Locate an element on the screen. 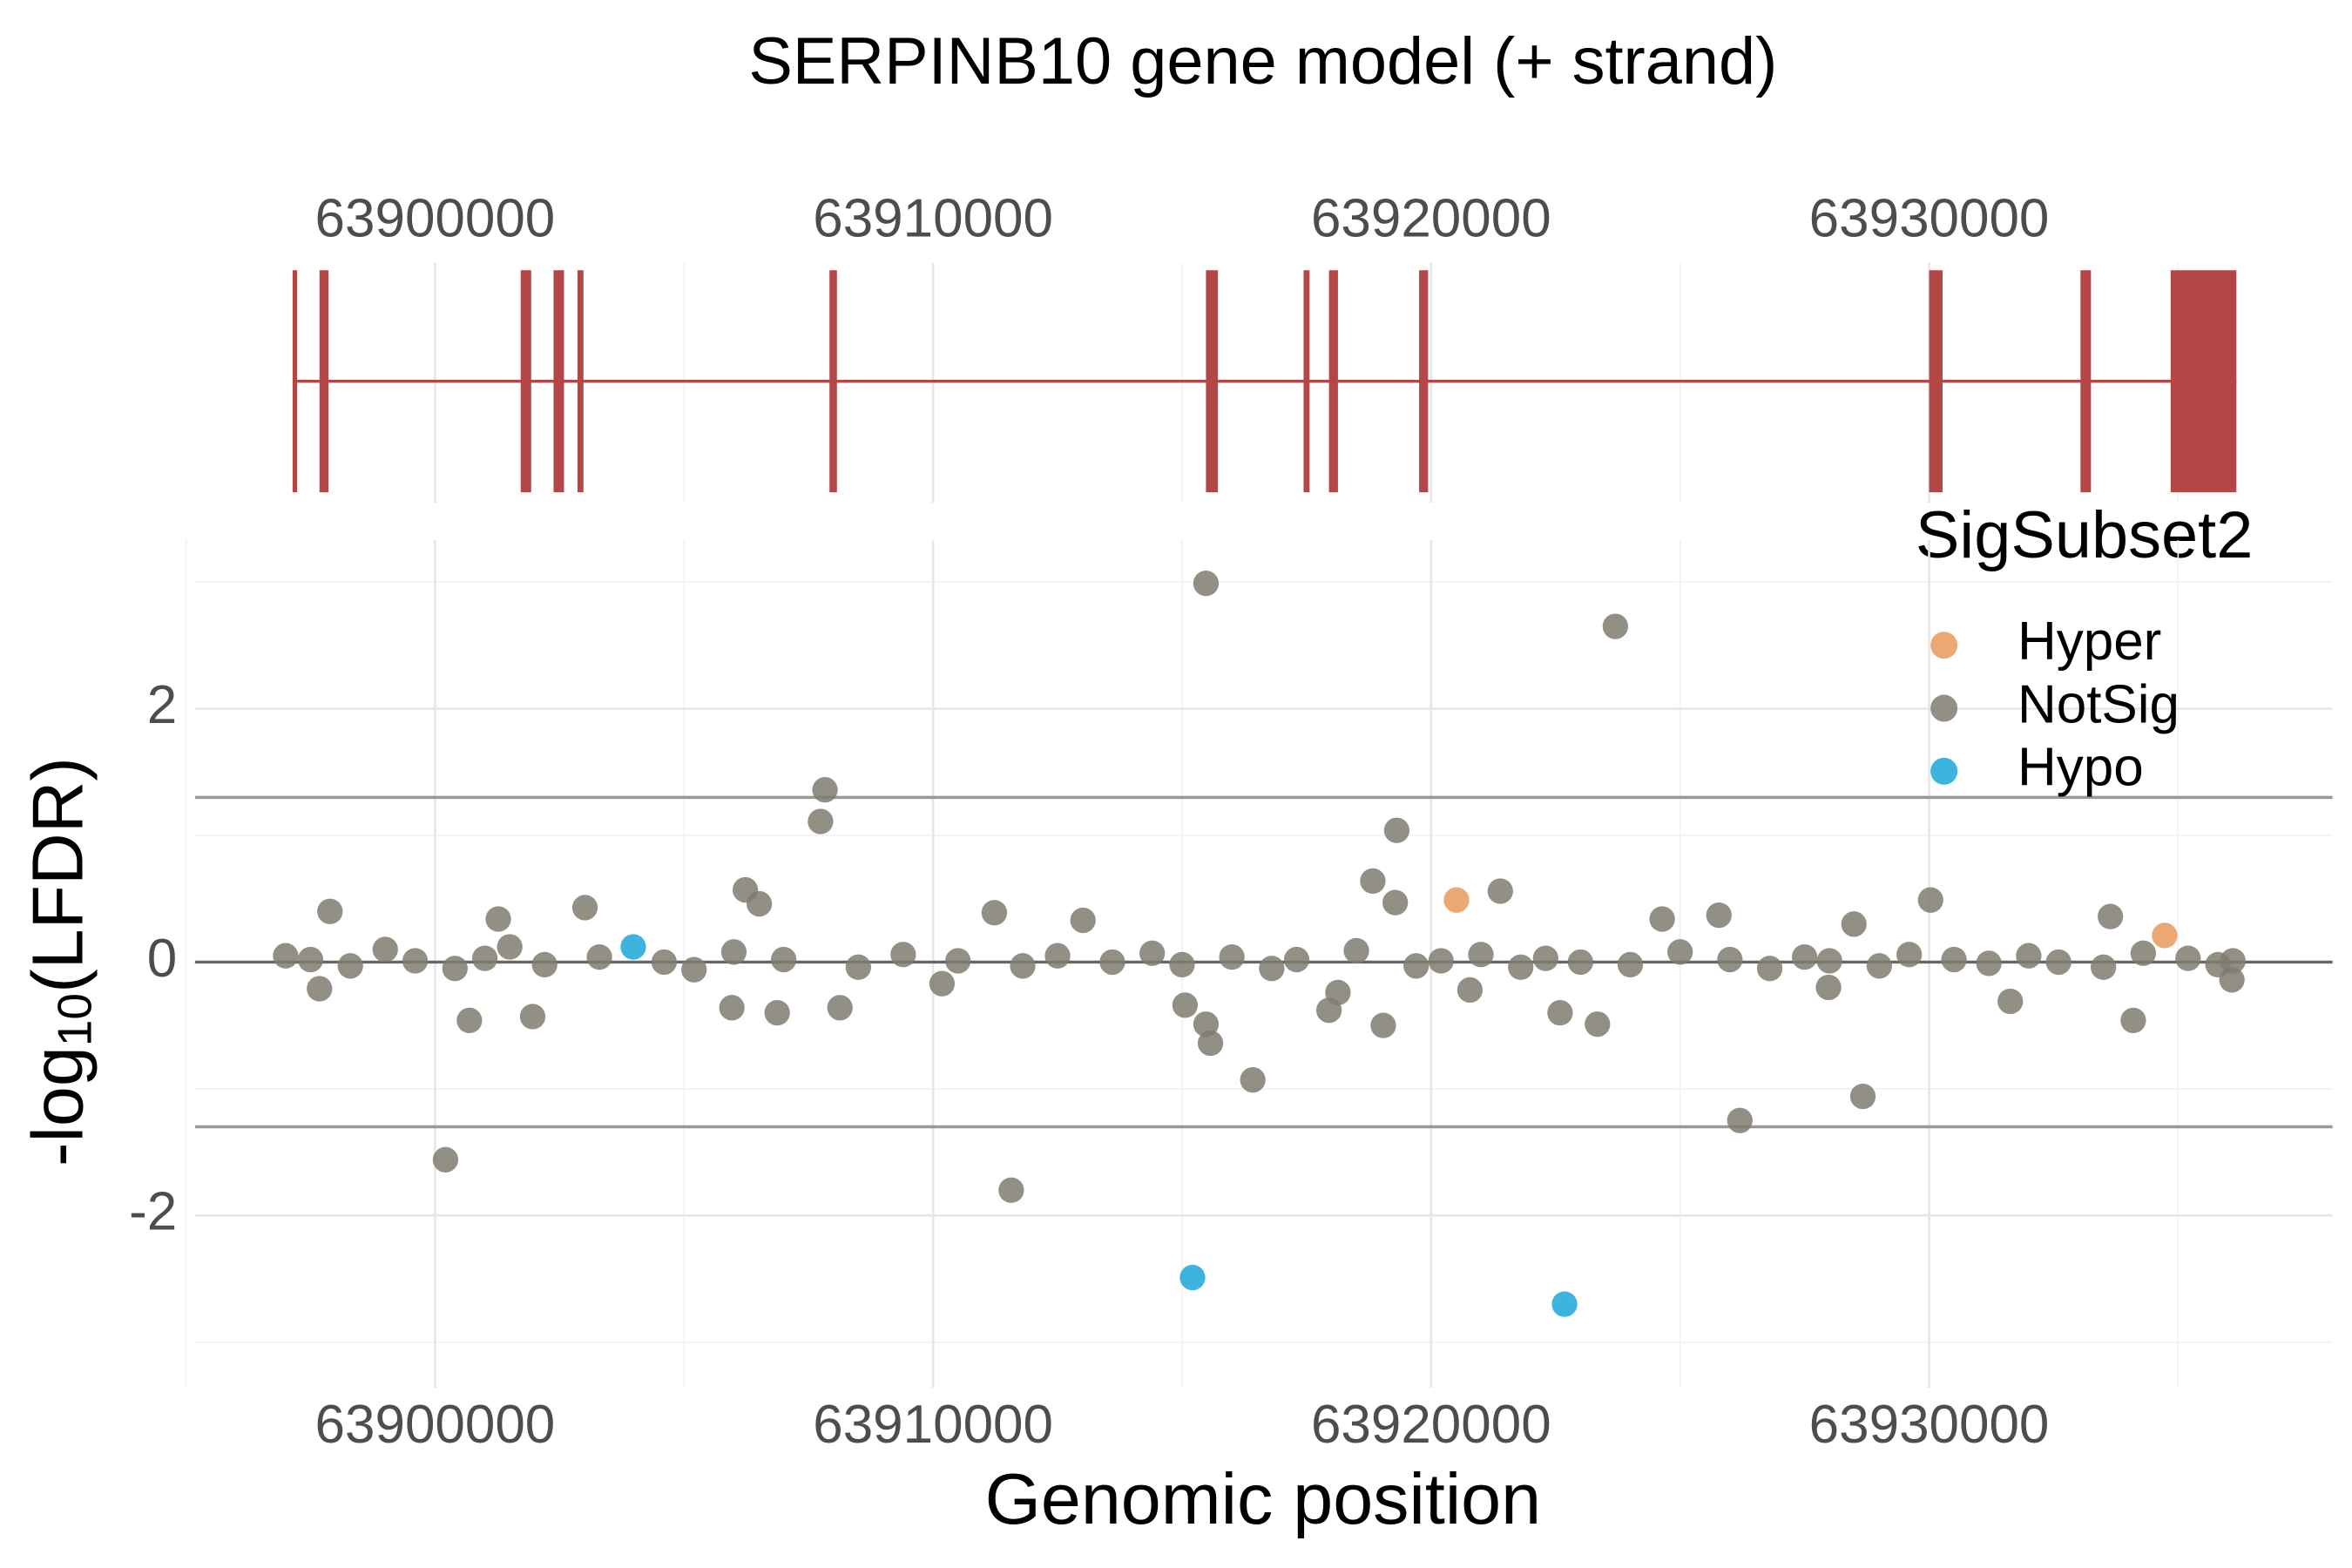 This screenshot has width=2352, height=1568. legend-label: NotSig is located at coordinates (2098, 704).